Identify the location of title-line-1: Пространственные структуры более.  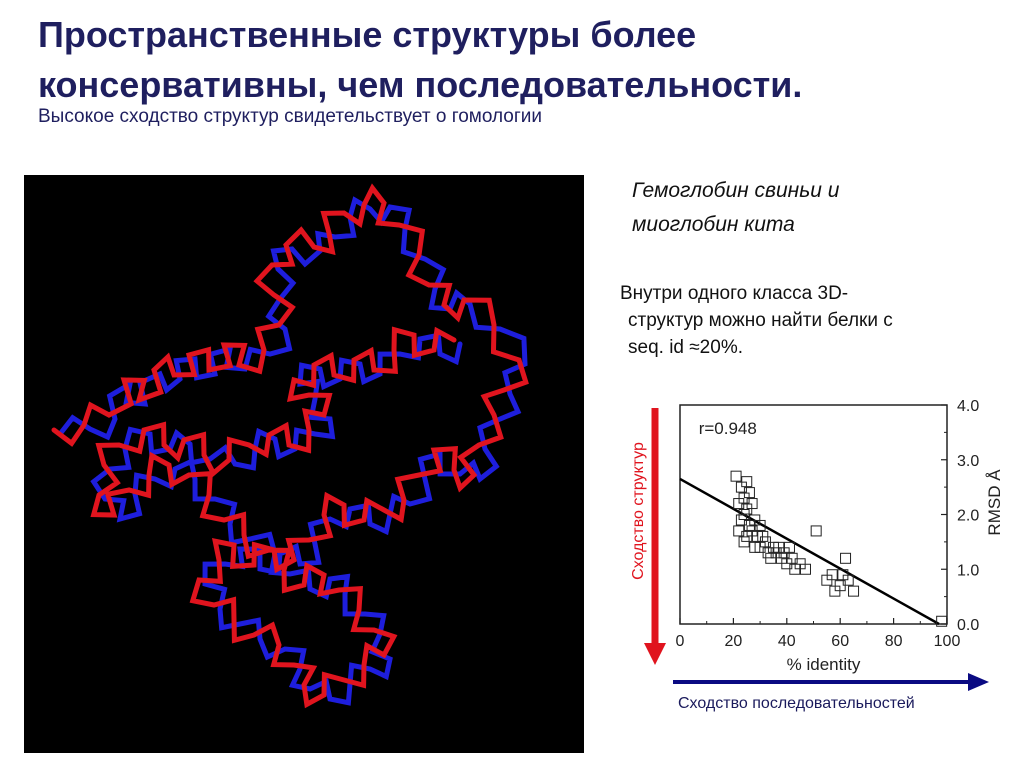
(367, 34).